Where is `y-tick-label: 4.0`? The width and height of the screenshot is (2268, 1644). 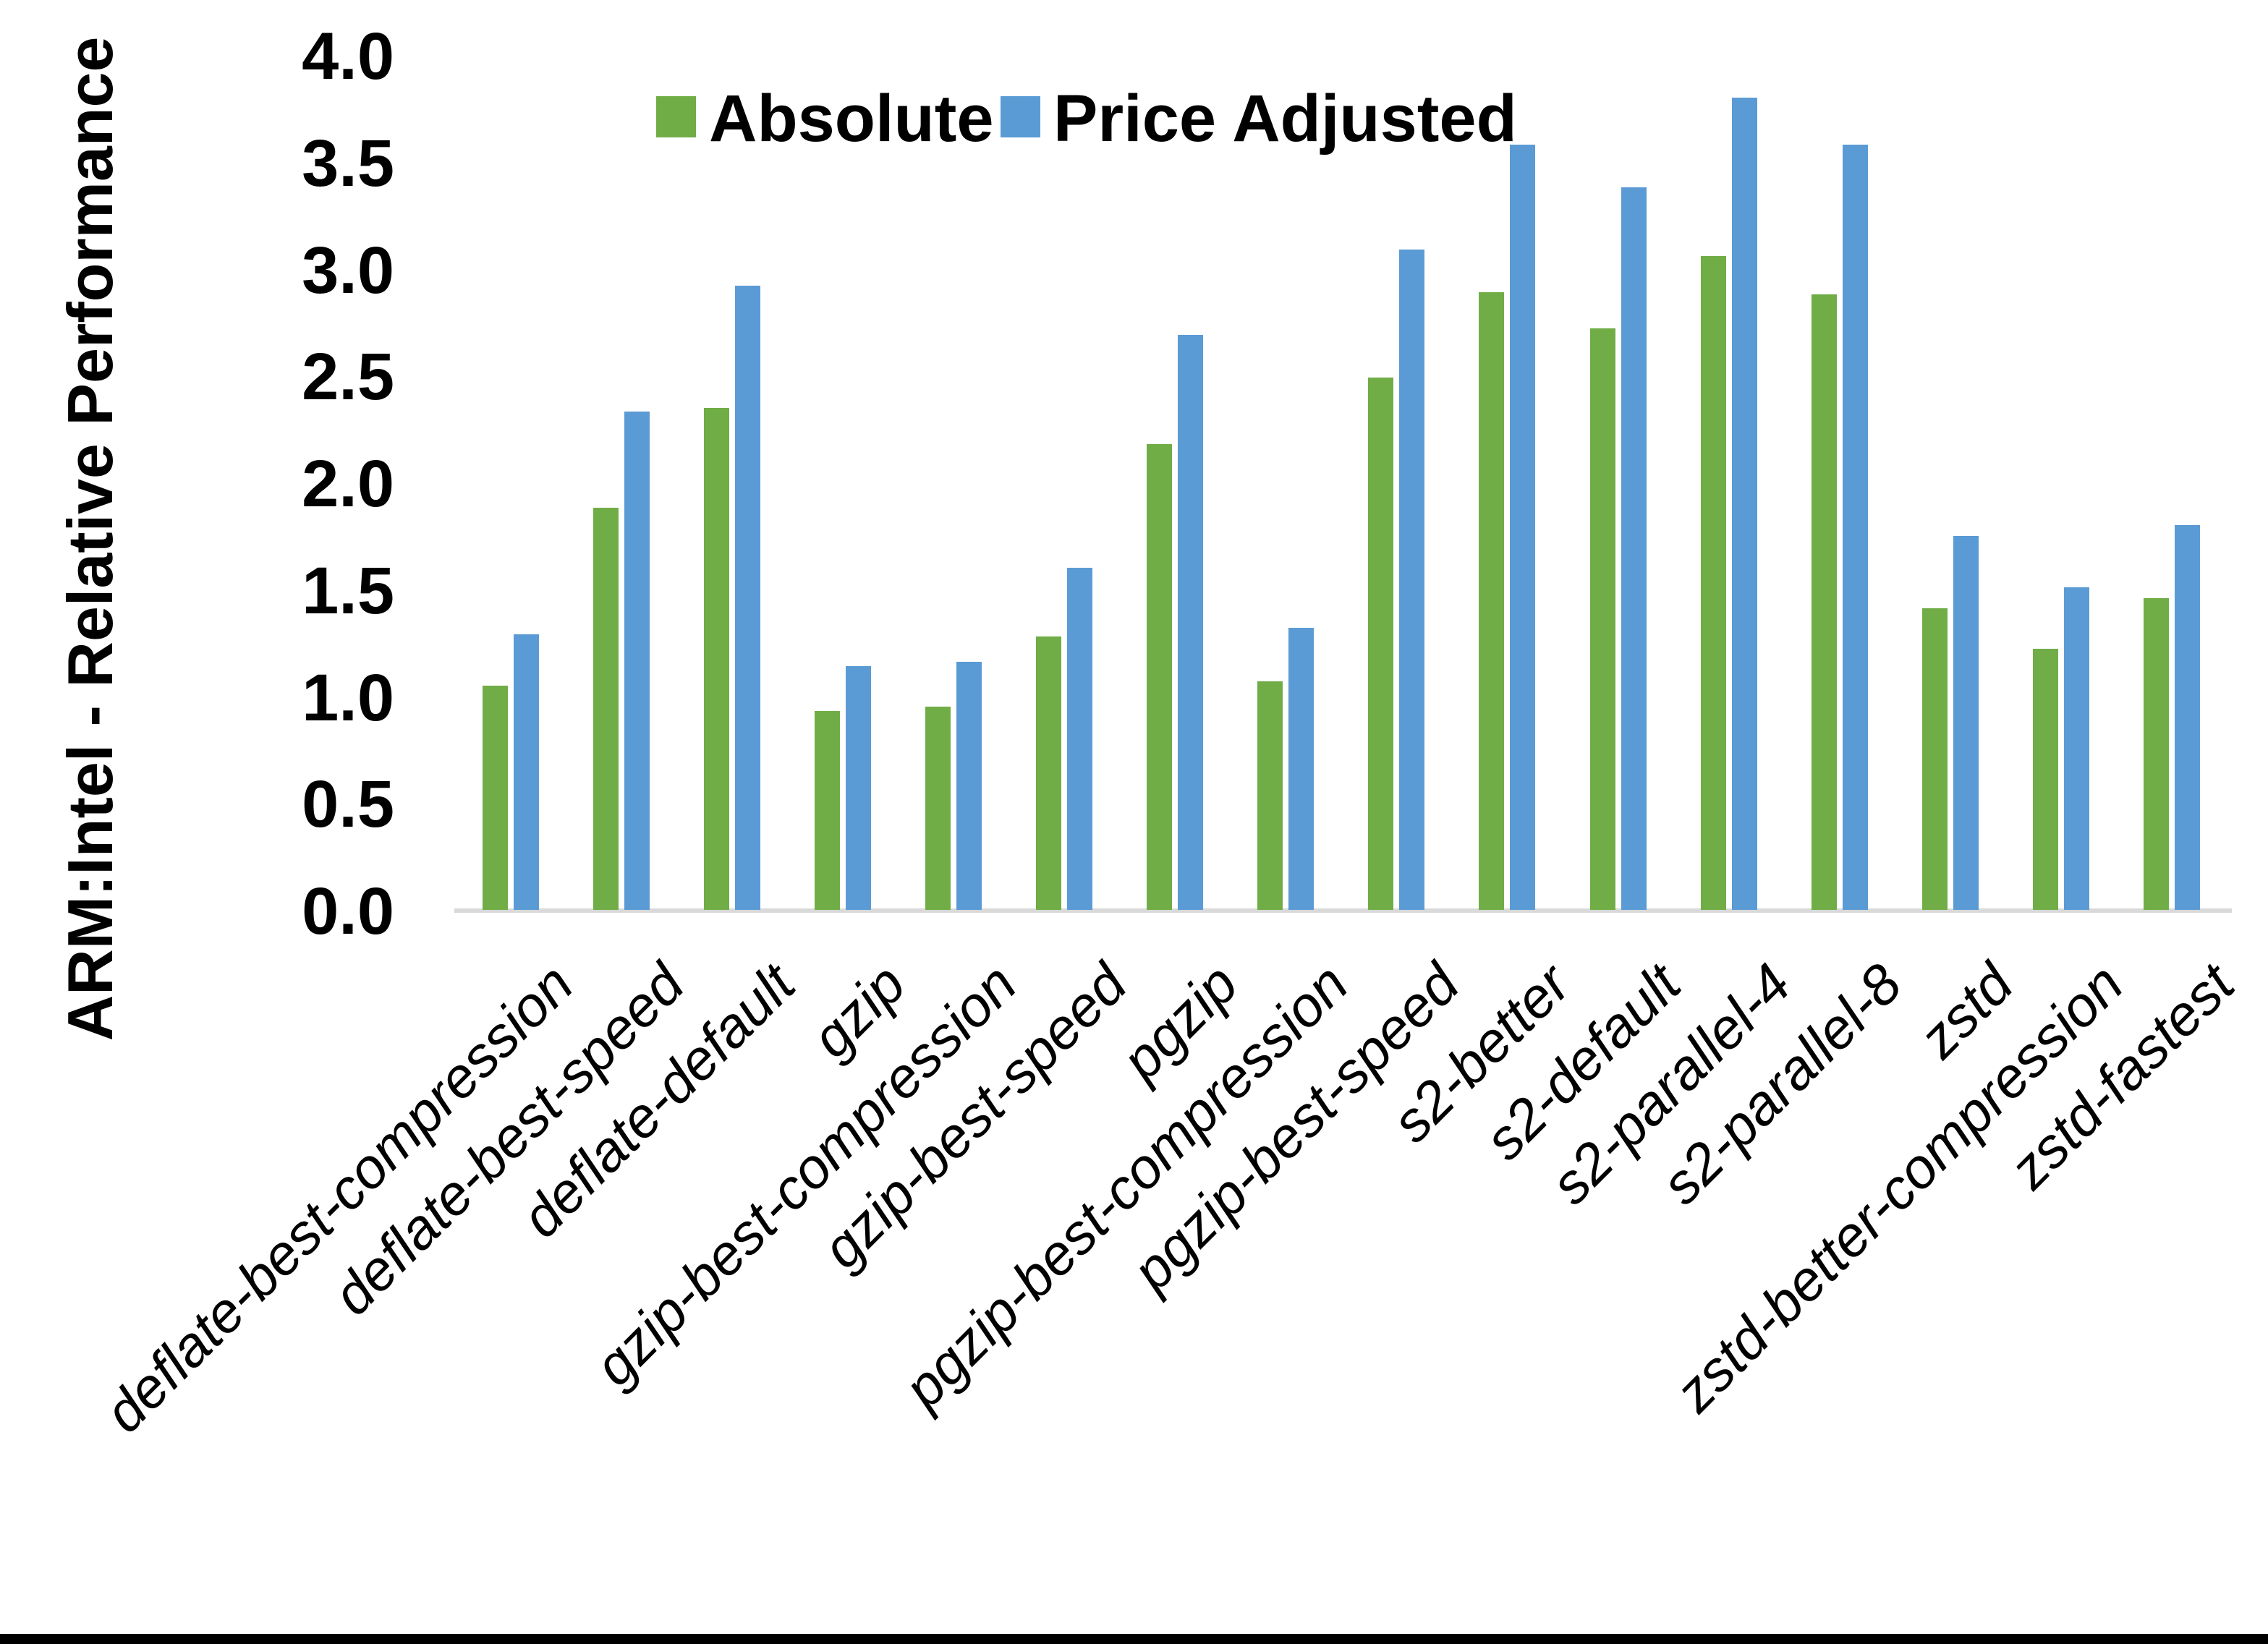 y-tick-label: 4.0 is located at coordinates (348, 56).